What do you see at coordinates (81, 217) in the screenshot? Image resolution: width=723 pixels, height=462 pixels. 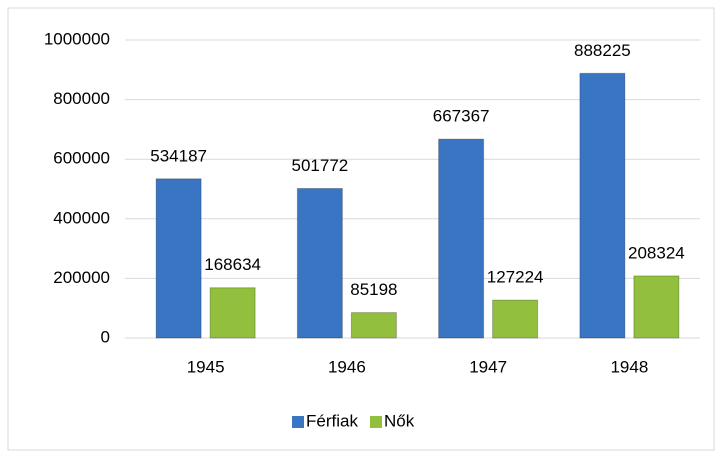 I see `y-tick-label: 400000` at bounding box center [81, 217].